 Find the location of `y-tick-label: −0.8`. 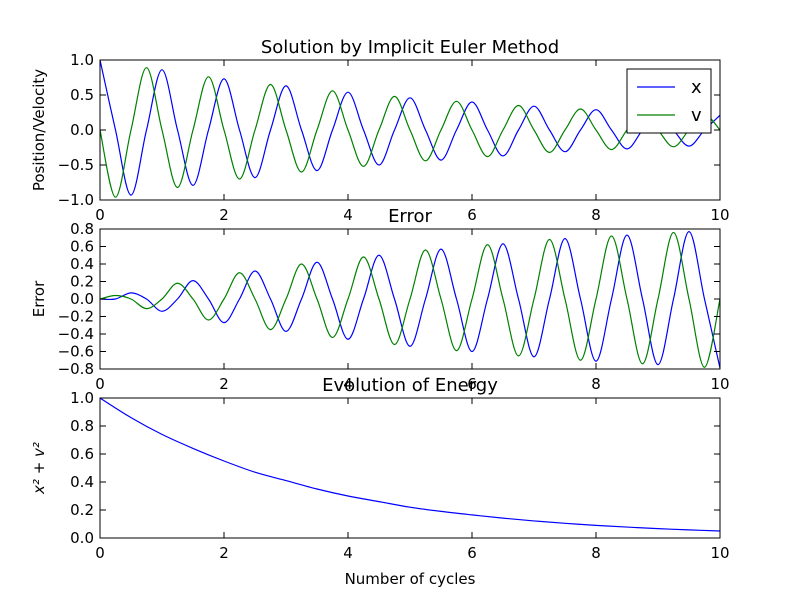

y-tick-label: −0.8 is located at coordinates (76, 369).